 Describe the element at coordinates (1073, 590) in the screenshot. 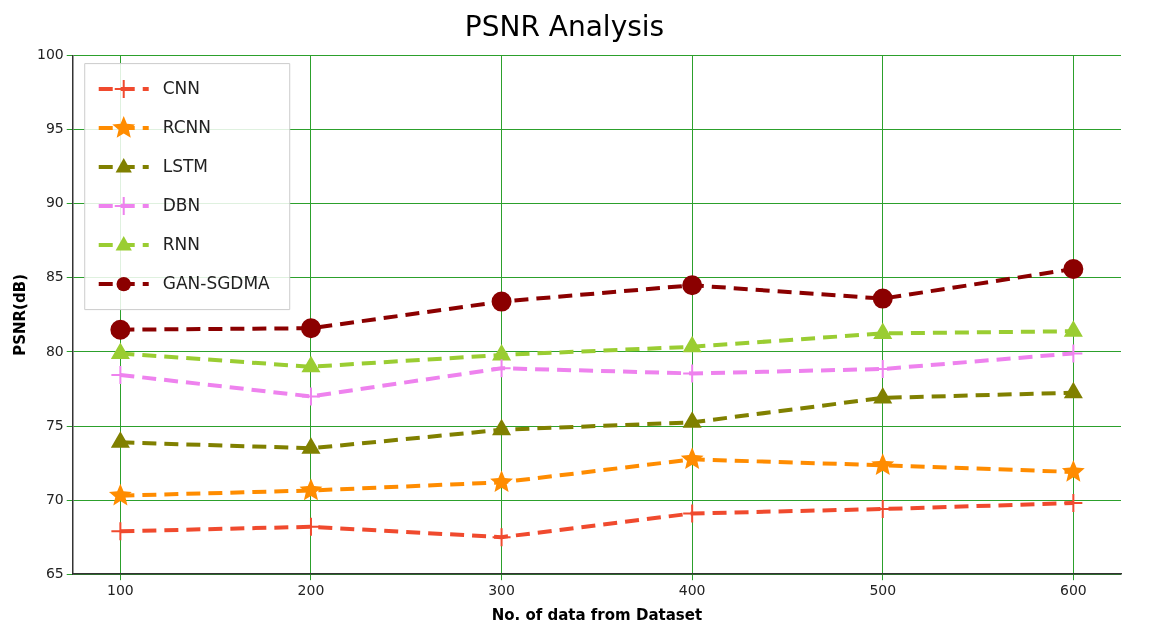

I see `x-tick-label: 600` at that location.